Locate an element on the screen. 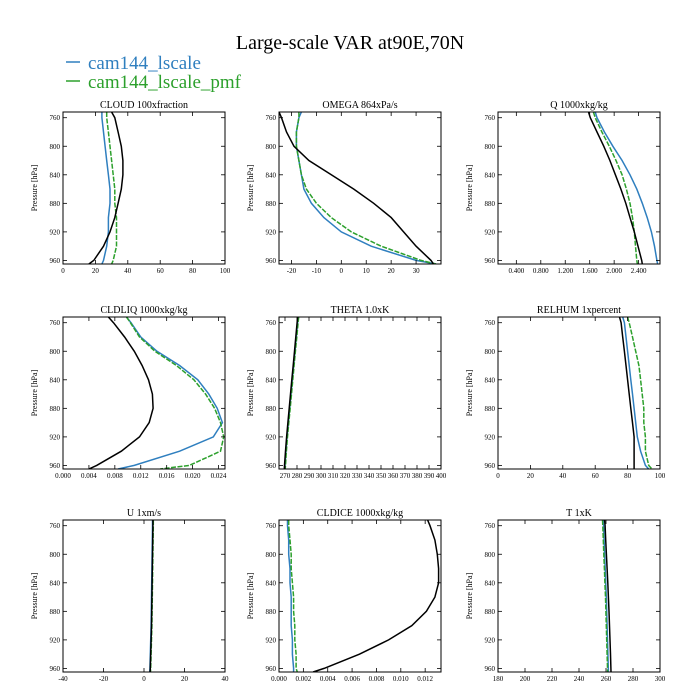 This screenshot has width=700, height=700. x-tick-label: 330 is located at coordinates (357, 476).